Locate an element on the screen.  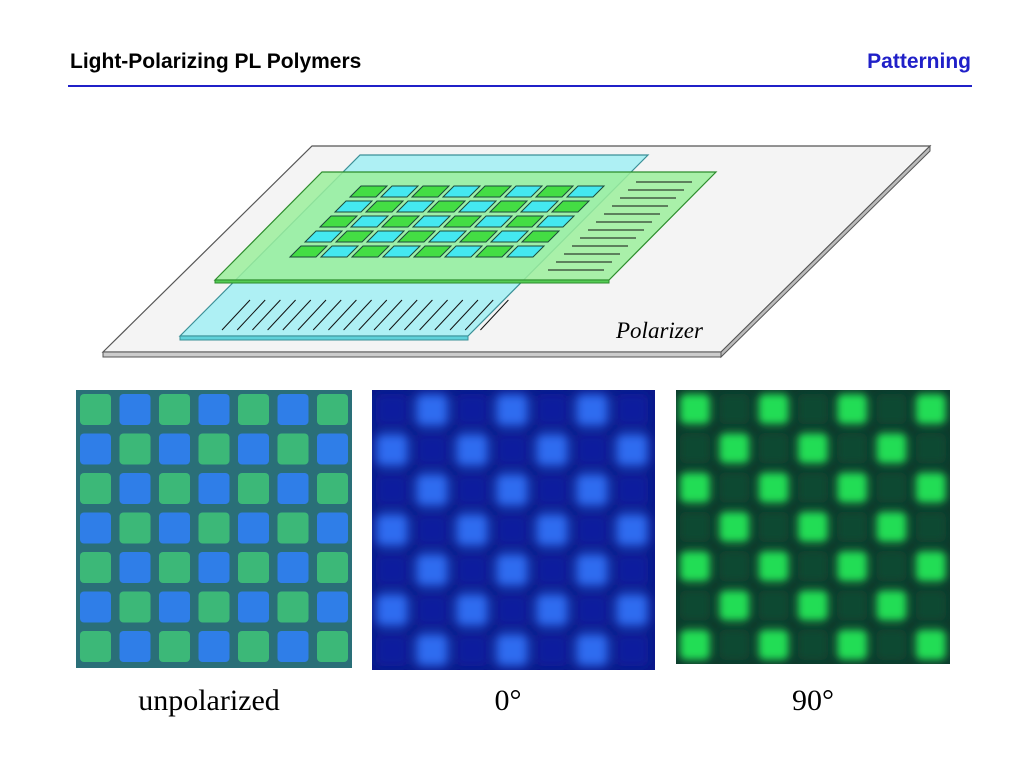
caption-0-degrees: 0° is located at coordinates (508, 700).